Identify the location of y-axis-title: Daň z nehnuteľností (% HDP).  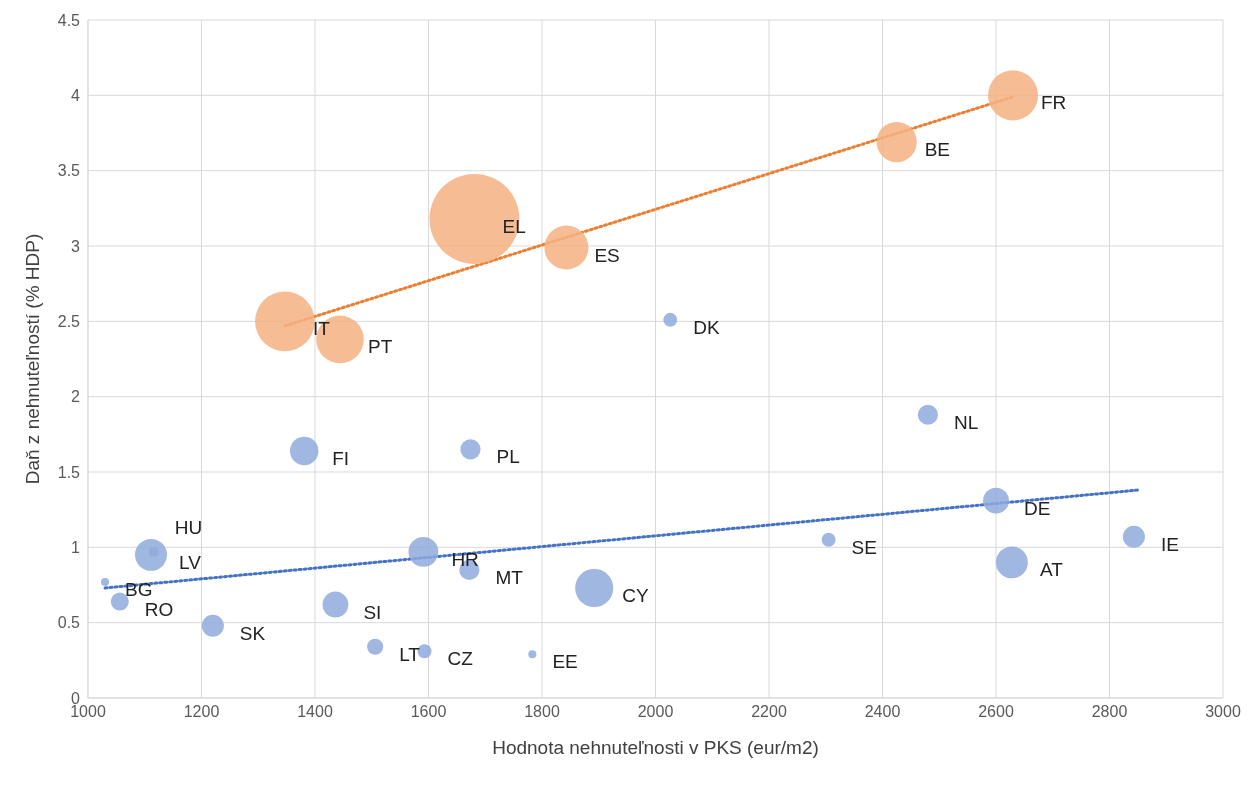
(32, 359).